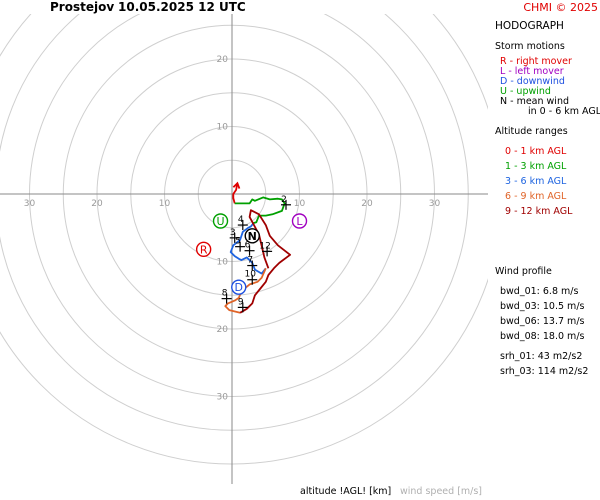 The width and height of the screenshot is (600, 500). What do you see at coordinates (250, 261) in the screenshot?
I see `altitude-label: 7` at bounding box center [250, 261].